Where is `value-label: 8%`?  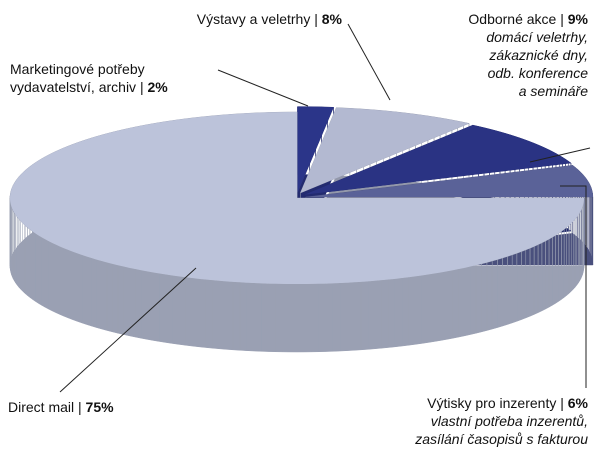
value-label: 8% is located at coordinates (331, 19).